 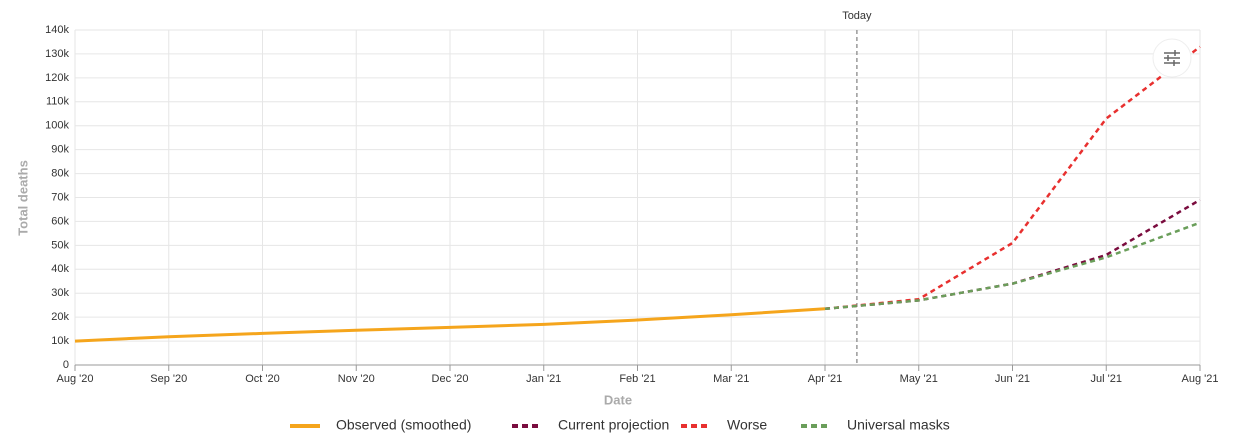 I want to click on y-tick-label: 60k, so click(x=60, y=221).